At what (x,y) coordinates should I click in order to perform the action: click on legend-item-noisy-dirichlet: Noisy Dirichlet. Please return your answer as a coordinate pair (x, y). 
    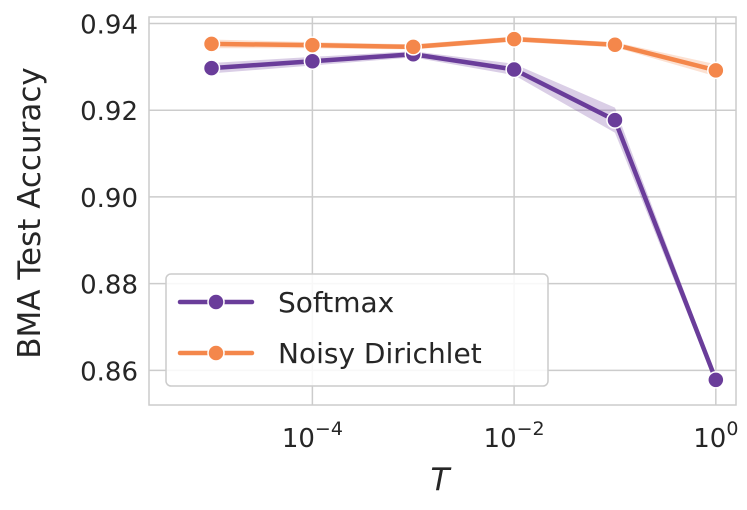
    Looking at the image, I should click on (329, 353).